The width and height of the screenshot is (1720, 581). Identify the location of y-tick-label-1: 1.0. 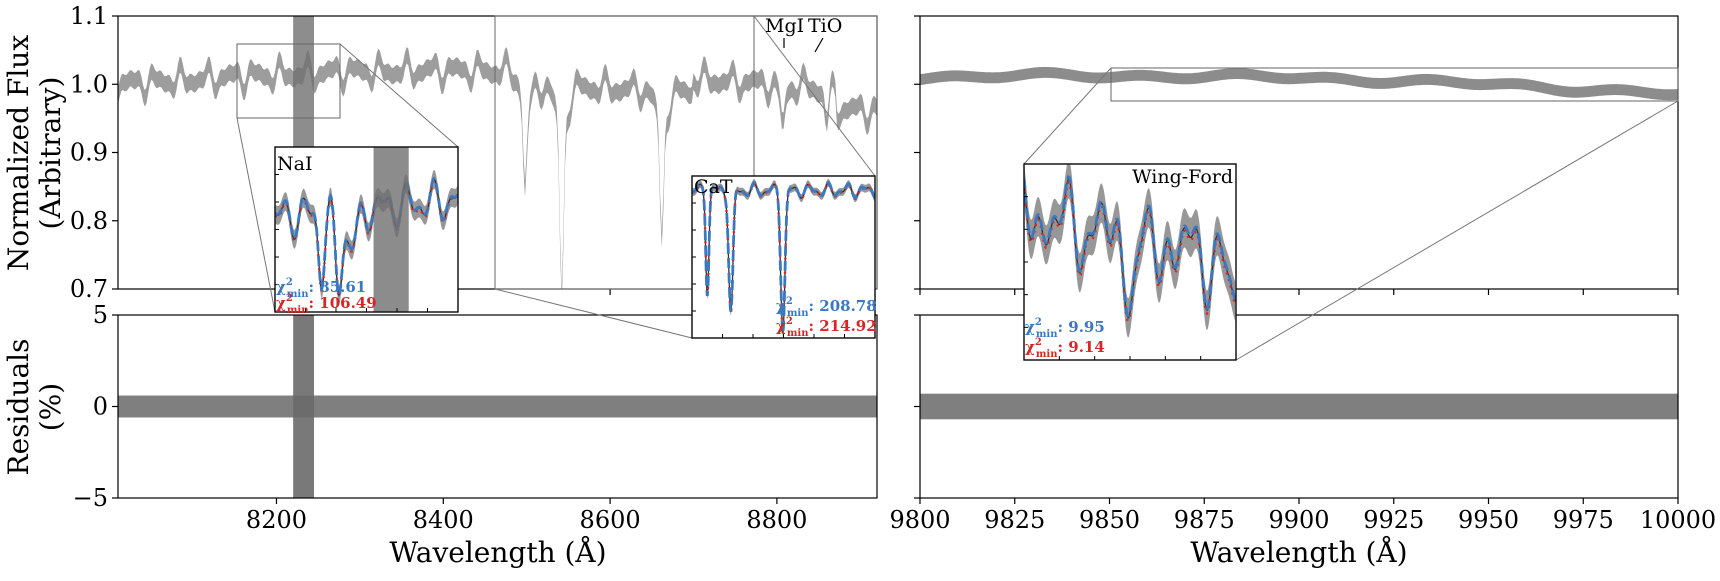
(89, 84).